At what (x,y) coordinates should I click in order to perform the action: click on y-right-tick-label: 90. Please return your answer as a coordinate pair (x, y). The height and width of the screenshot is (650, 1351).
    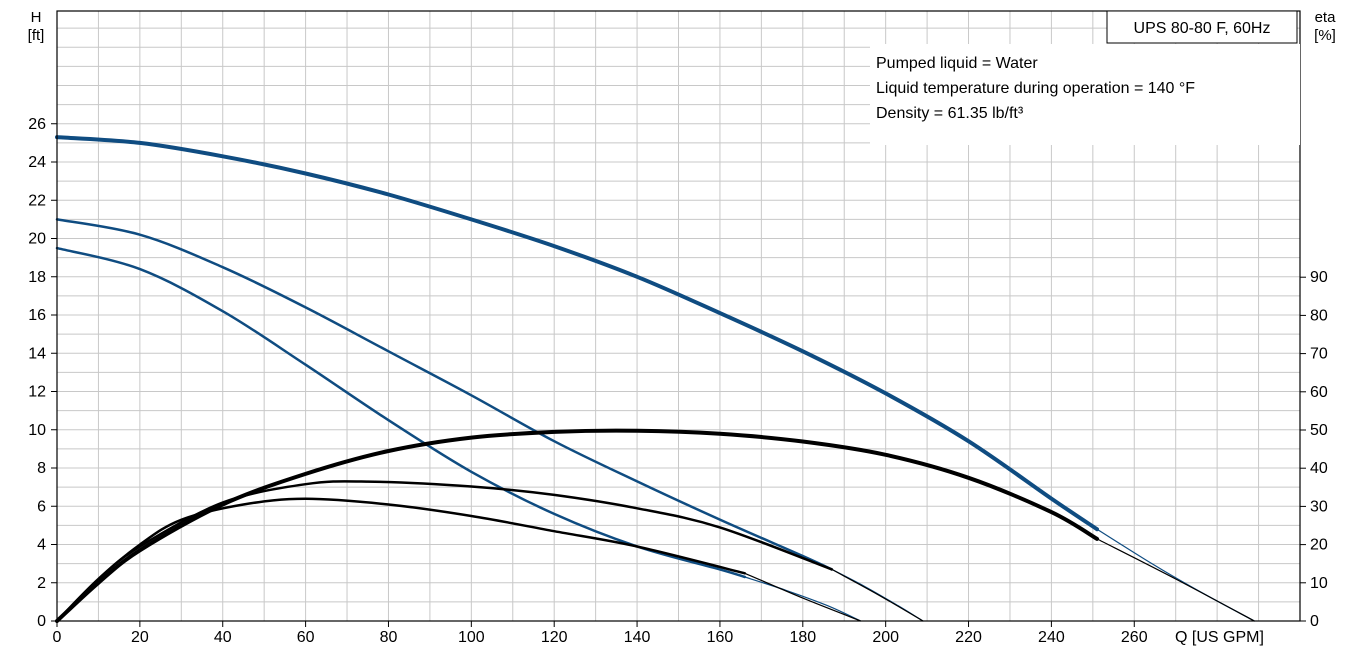
    Looking at the image, I should click on (1319, 277).